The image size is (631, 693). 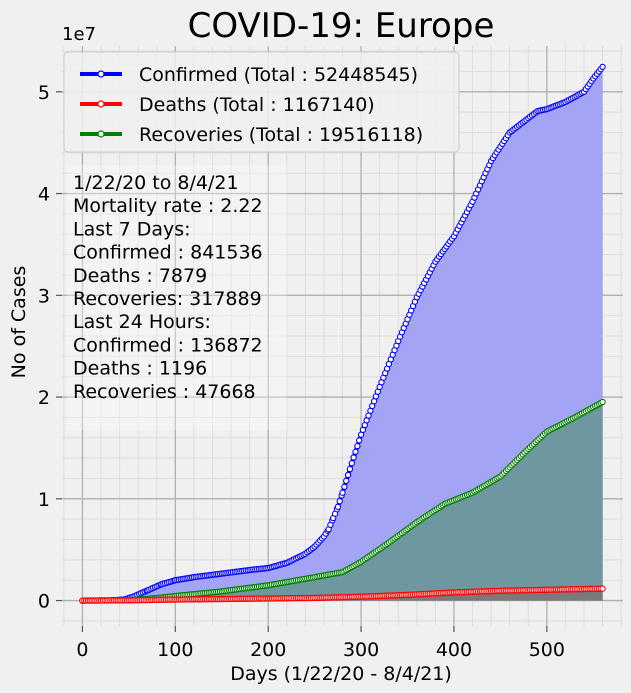 I want to click on annotation-line: Recoveries : 47668, so click(x=164, y=392).